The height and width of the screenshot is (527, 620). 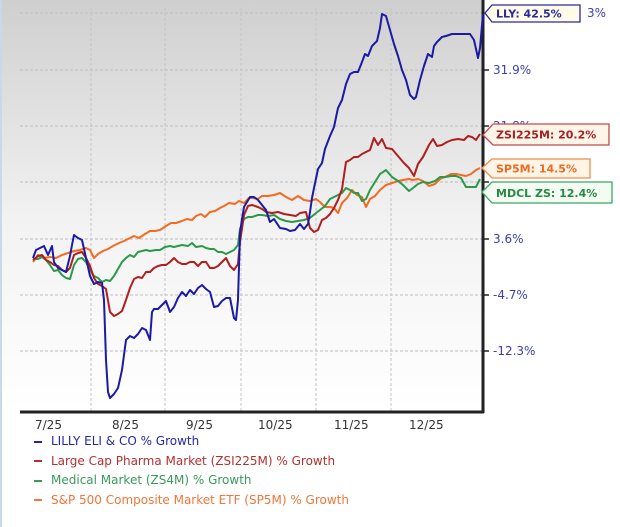 What do you see at coordinates (596, 13) in the screenshot?
I see `y-tick-label: 3%` at bounding box center [596, 13].